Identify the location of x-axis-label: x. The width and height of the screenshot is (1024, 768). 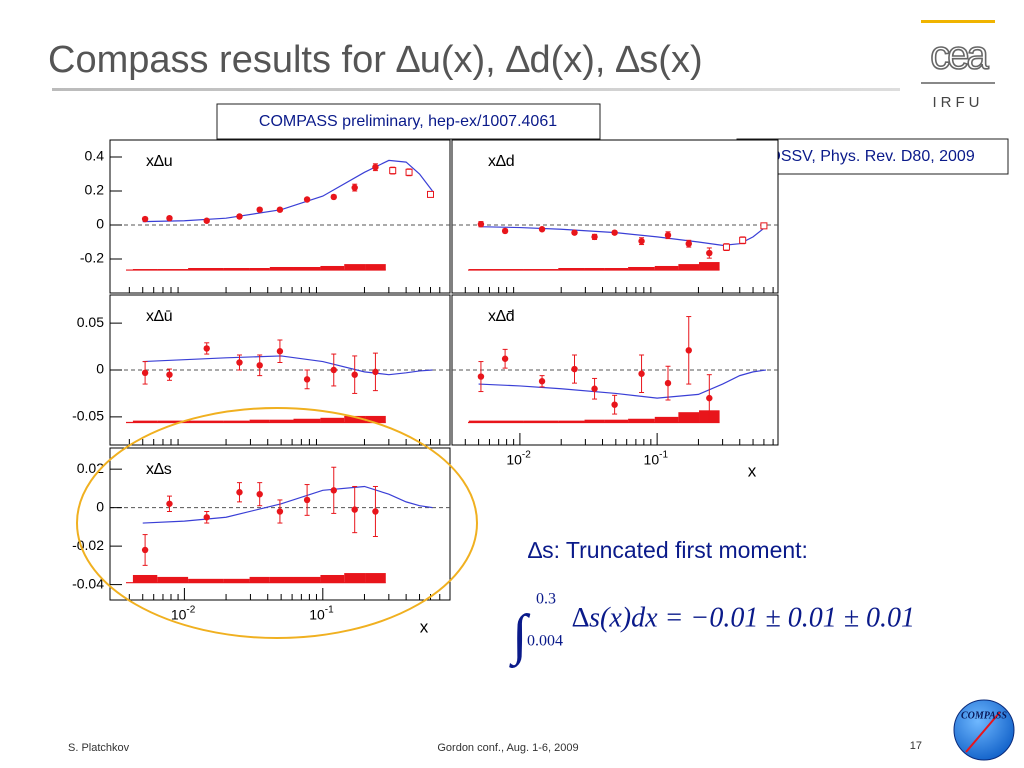
(424, 626).